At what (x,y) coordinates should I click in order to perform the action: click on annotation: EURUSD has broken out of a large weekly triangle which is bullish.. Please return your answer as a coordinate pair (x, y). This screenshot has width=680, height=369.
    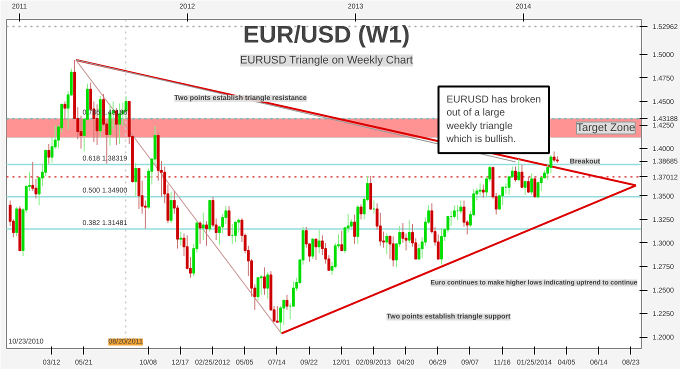
    Looking at the image, I should click on (493, 120).